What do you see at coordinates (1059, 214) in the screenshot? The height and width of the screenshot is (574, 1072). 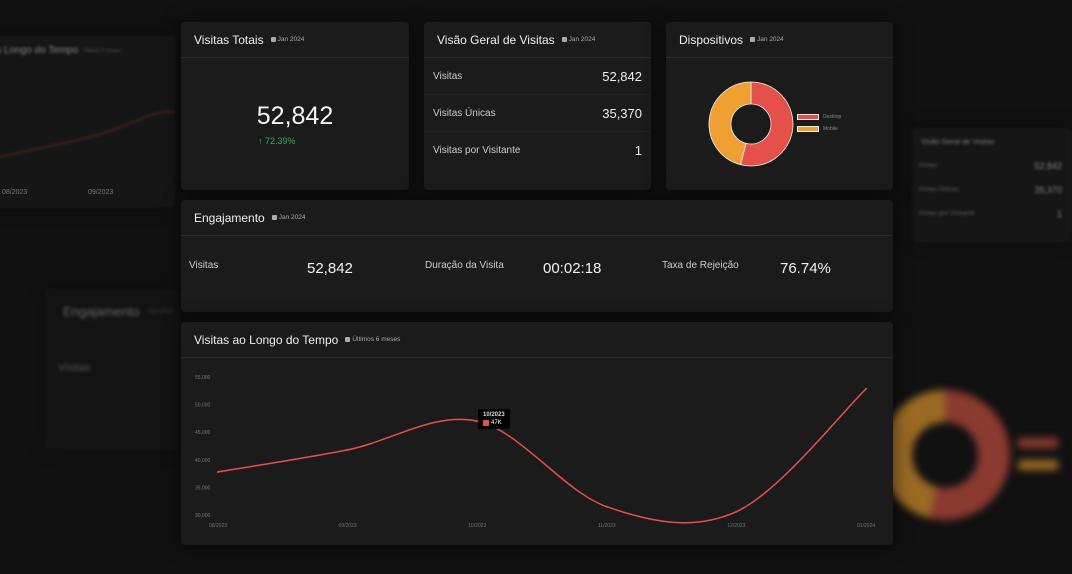 I see `bg-ov-value: 1` at bounding box center [1059, 214].